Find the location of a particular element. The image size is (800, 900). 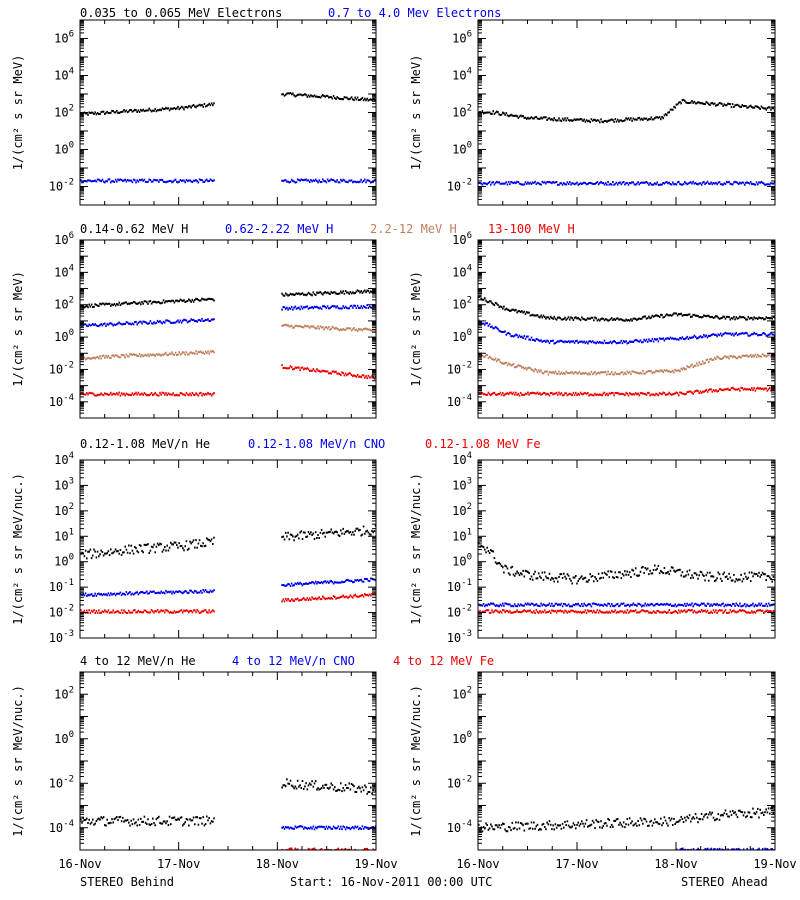

y-axis-label: 1/(cm² s sr MeV) is located at coordinates (18, 329).